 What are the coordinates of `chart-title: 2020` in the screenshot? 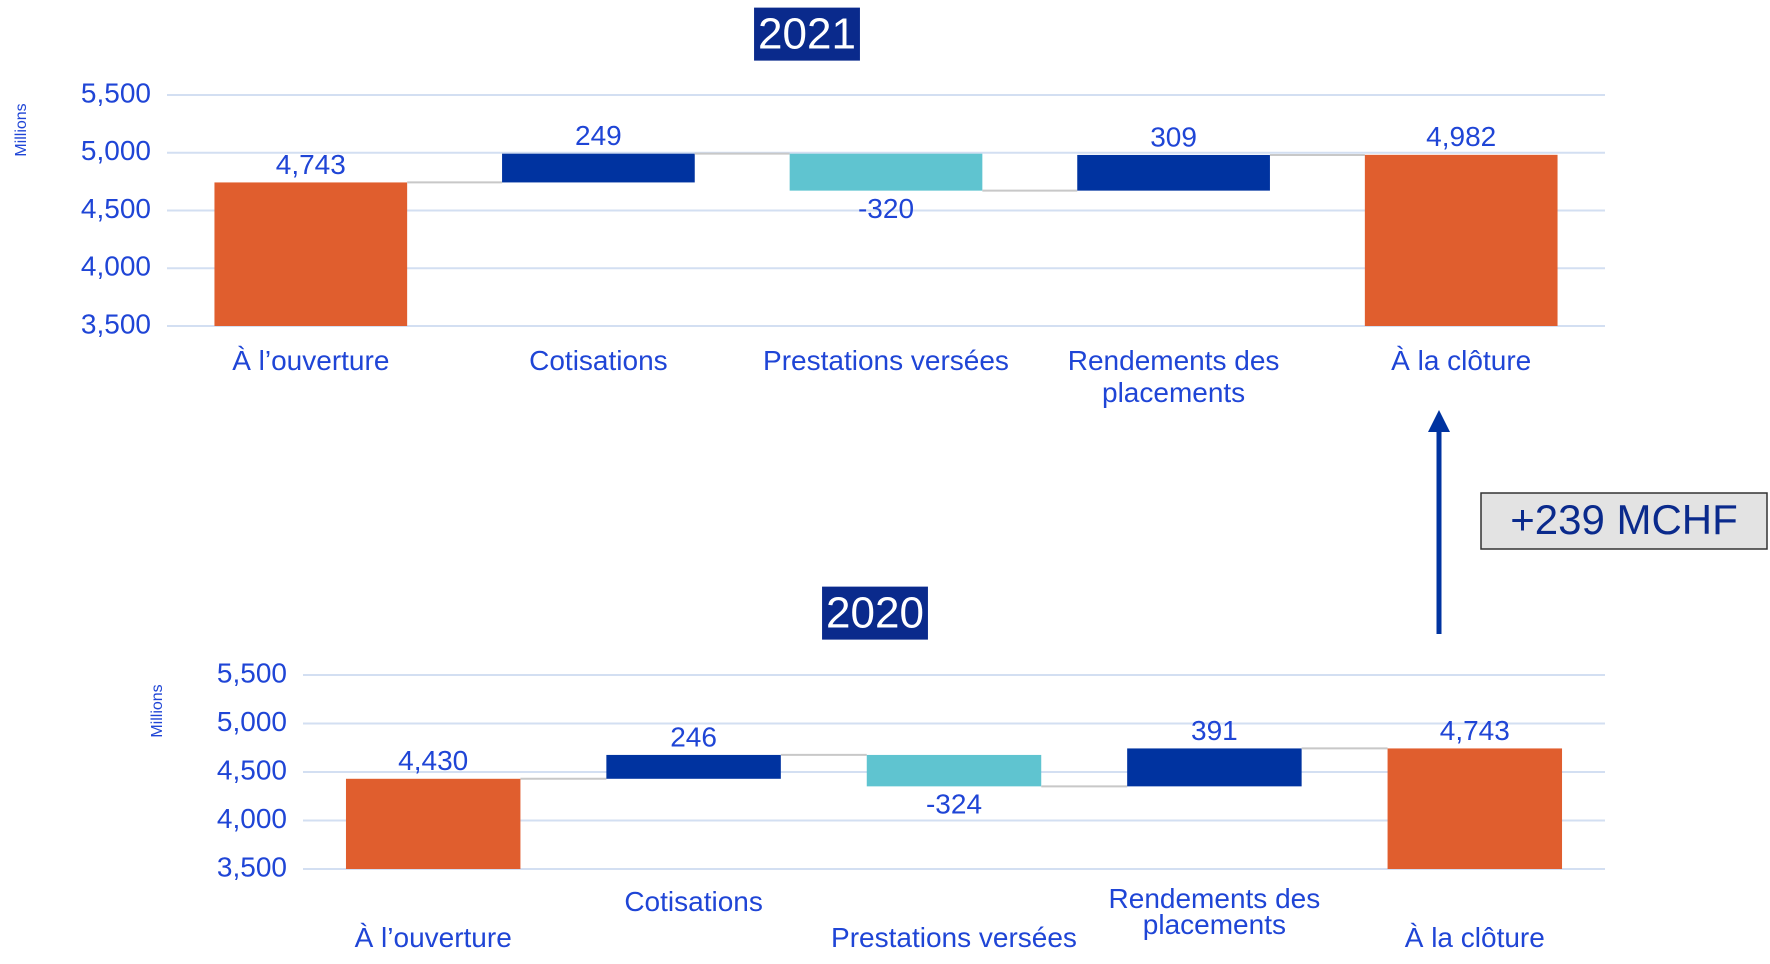 It's located at (875, 613).